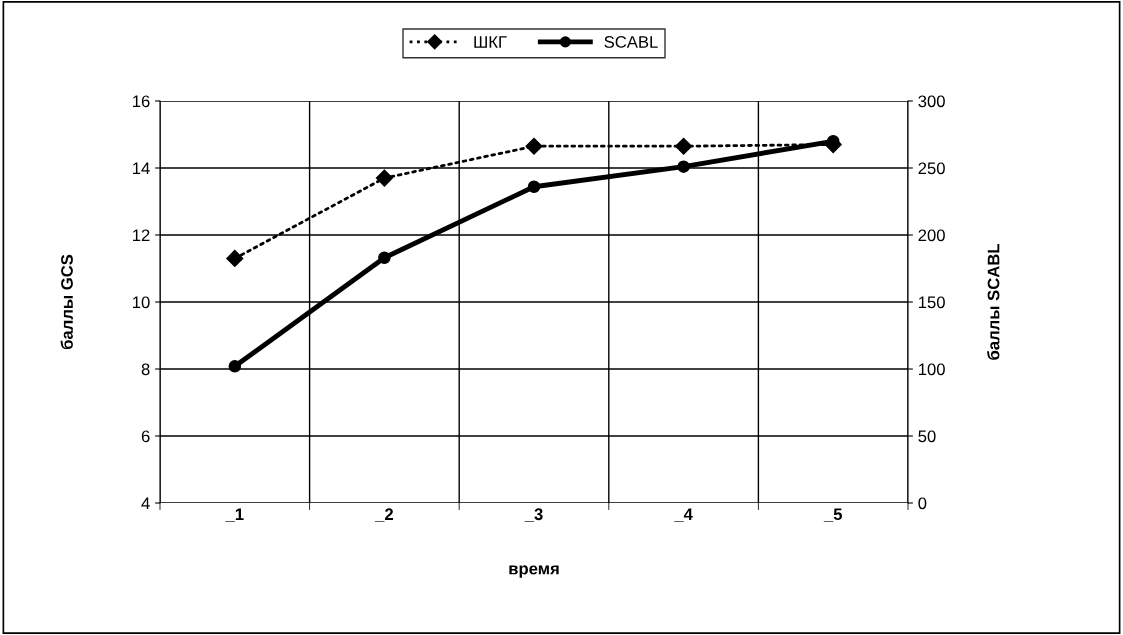 The width and height of the screenshot is (1123, 635). Describe the element at coordinates (931, 369) in the screenshot. I see `y2-tick-label: 100` at that location.